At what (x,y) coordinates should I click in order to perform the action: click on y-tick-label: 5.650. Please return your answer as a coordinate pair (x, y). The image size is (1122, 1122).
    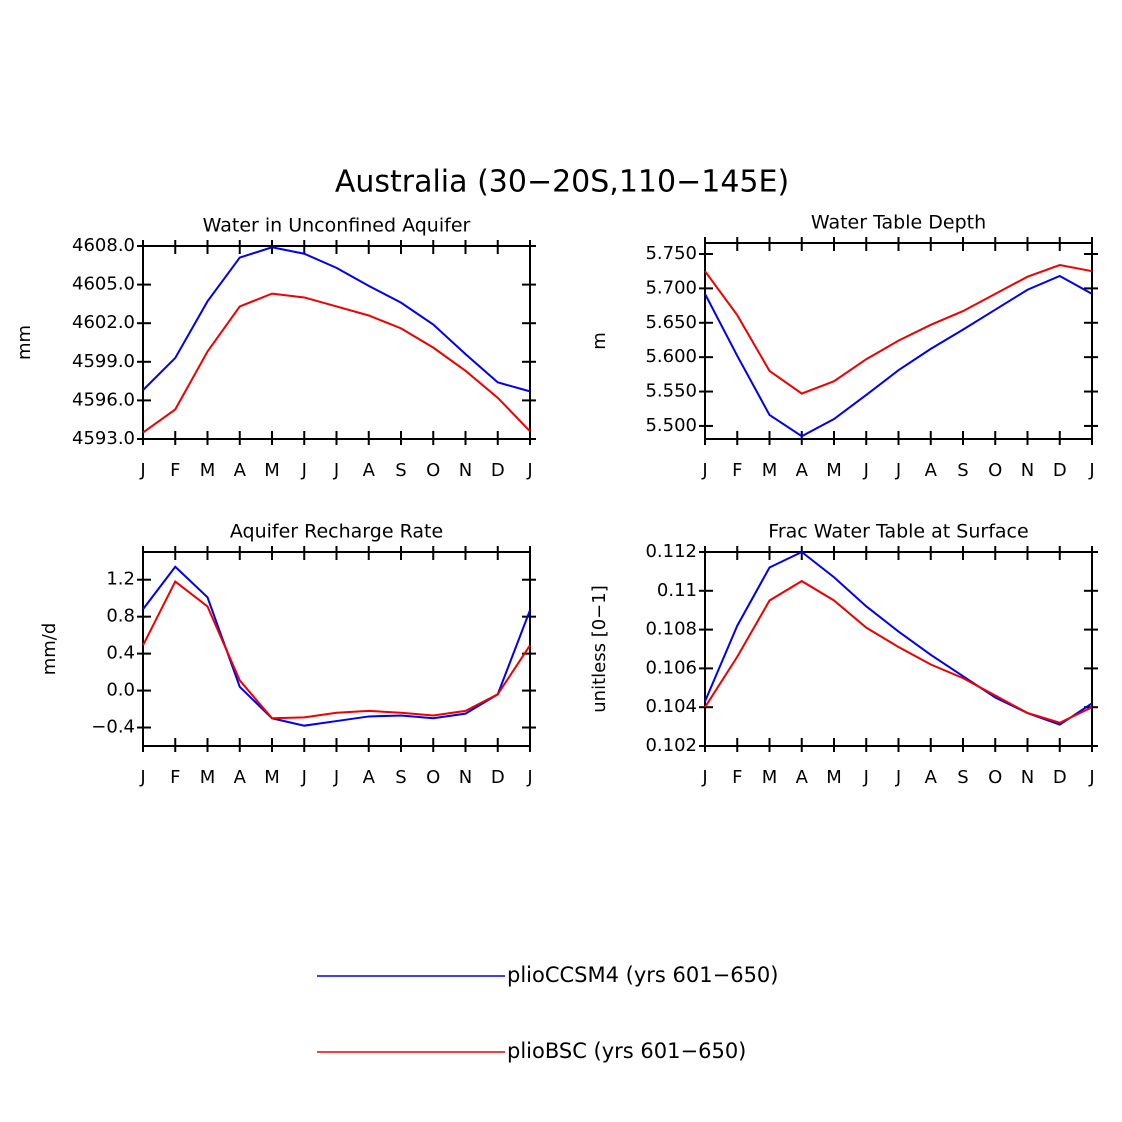
    Looking at the image, I should click on (671, 322).